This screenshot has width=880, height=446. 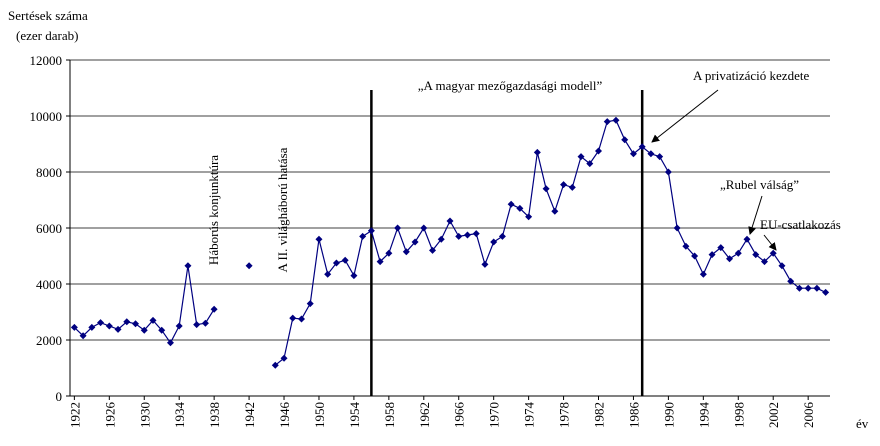 What do you see at coordinates (354, 415) in the screenshot?
I see `x-tick-label: 1954` at bounding box center [354, 415].